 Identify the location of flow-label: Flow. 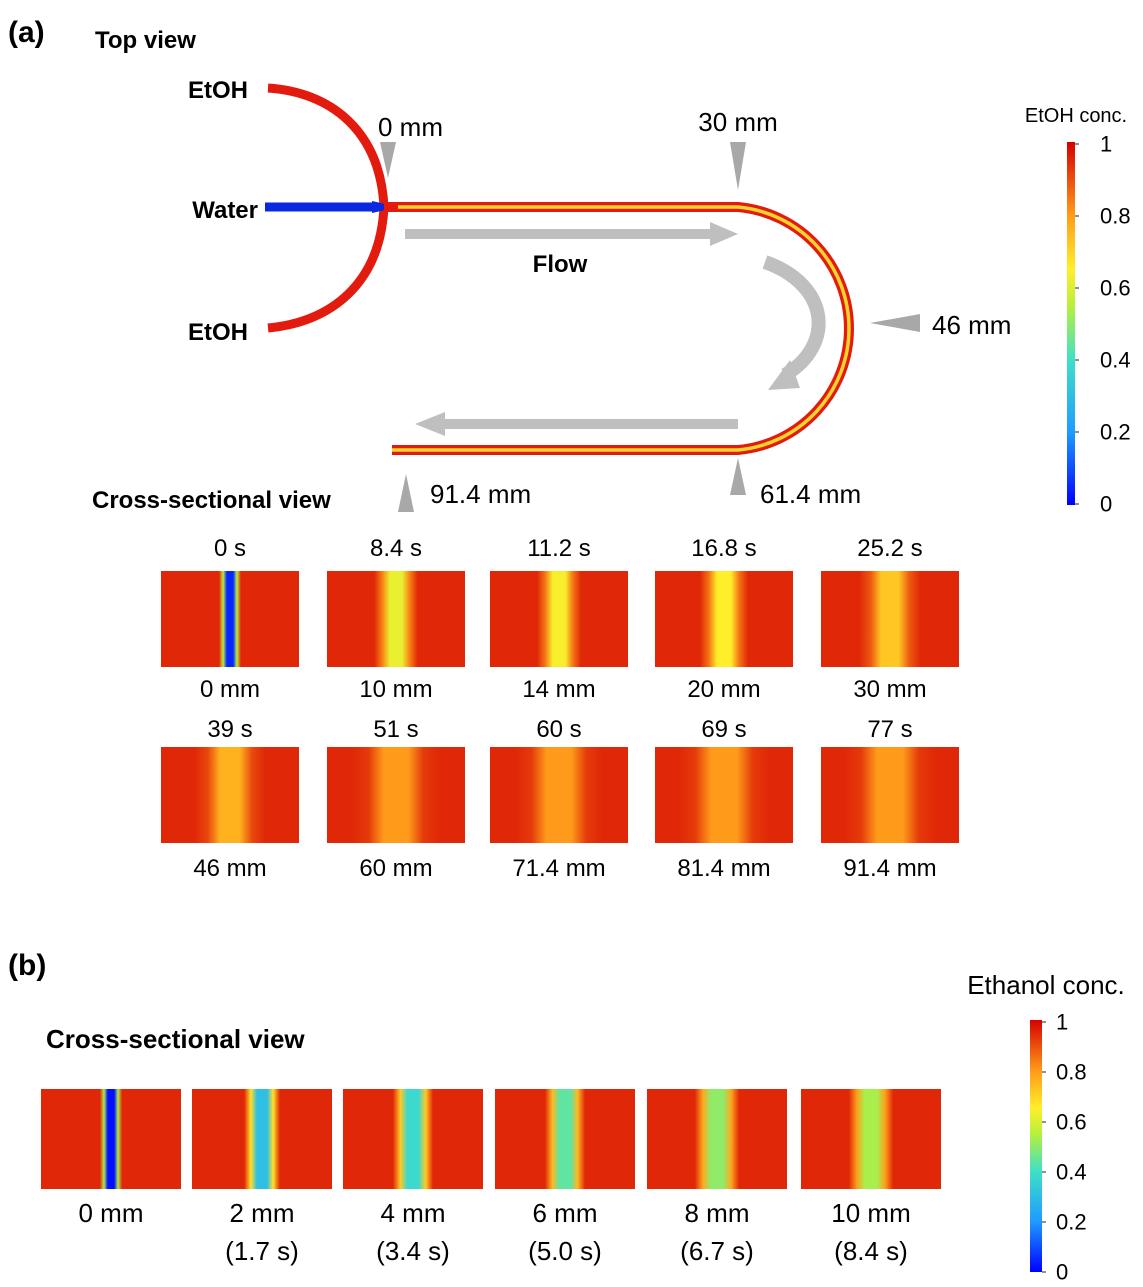
(560, 264).